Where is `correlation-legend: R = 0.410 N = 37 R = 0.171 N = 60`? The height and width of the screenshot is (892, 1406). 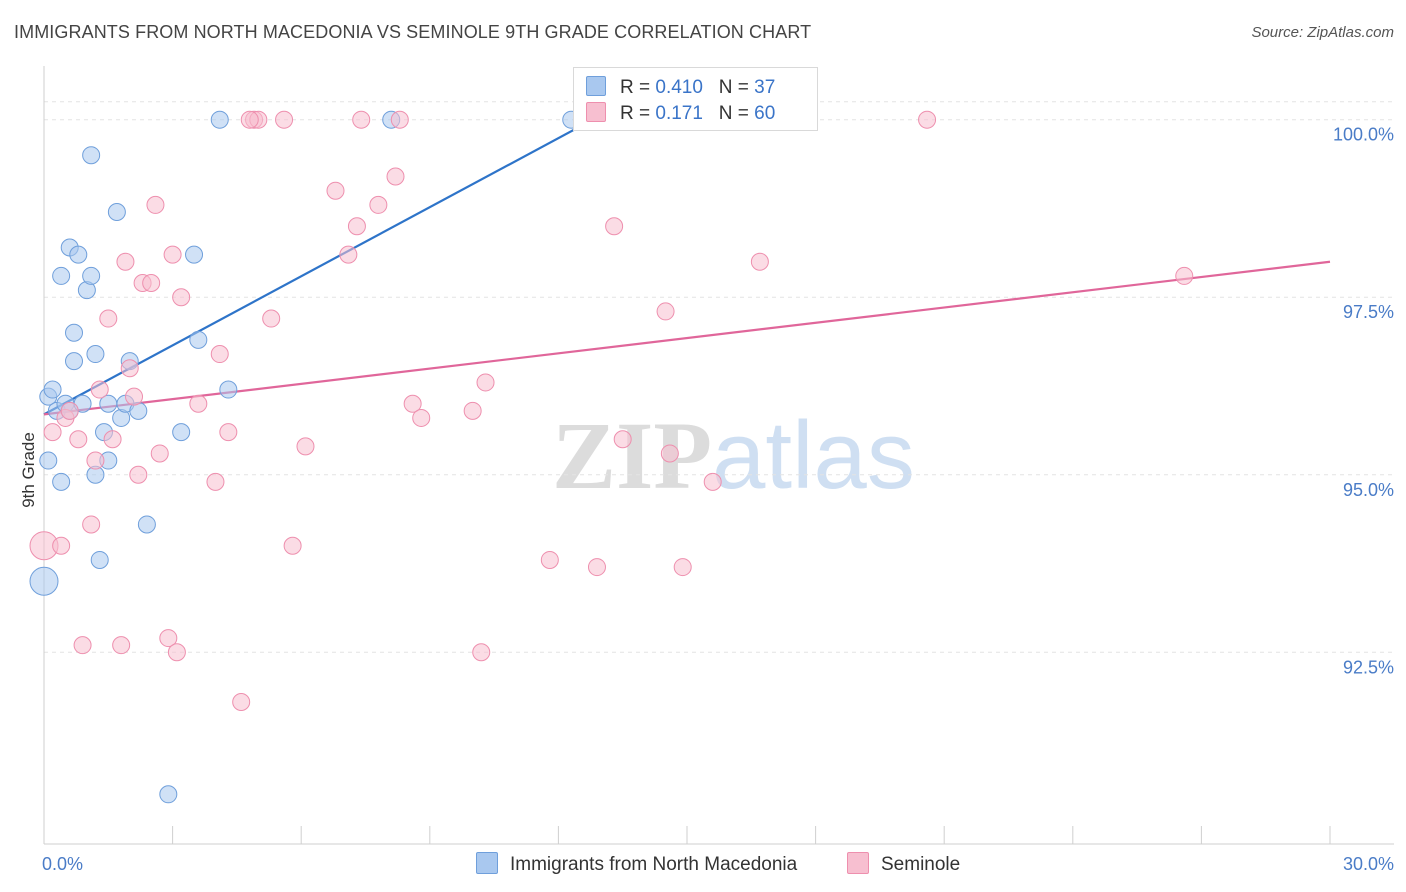 correlation-legend: R = 0.410 N = 37 R = 0.171 N = 60 is located at coordinates (695, 99).